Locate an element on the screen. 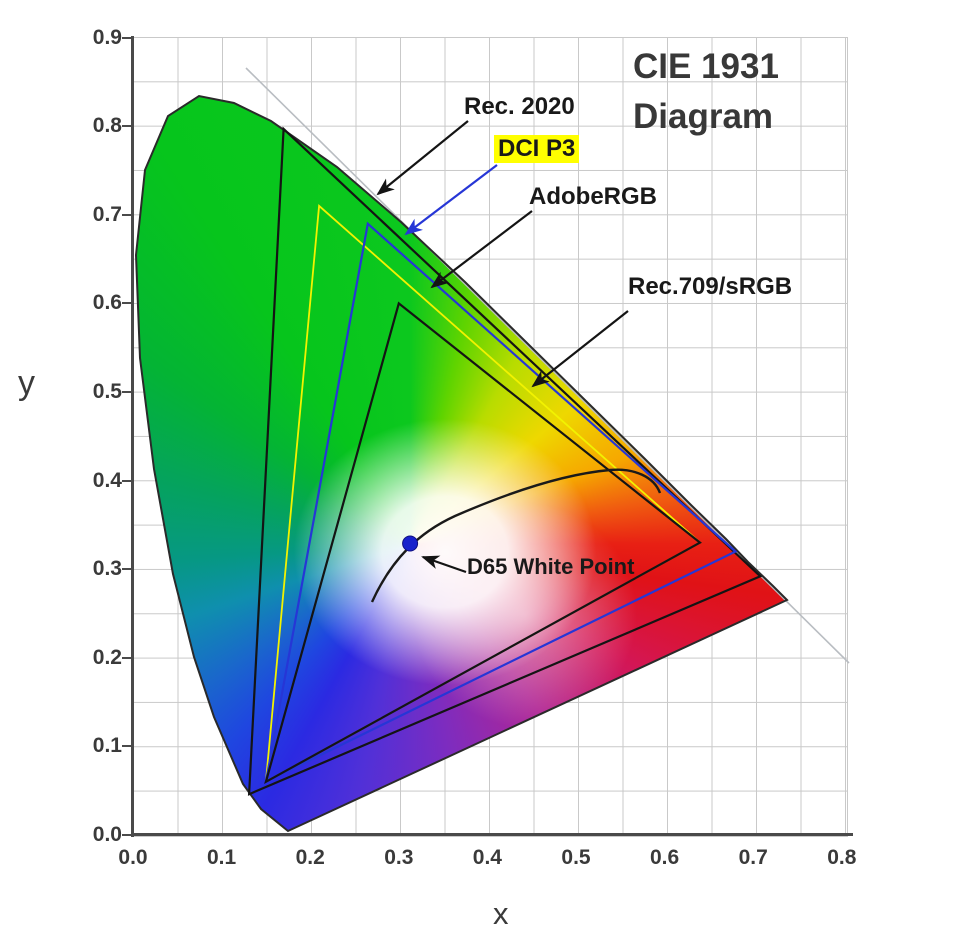 The height and width of the screenshot is (944, 957). d65-white-point-label: D65 White Point is located at coordinates (551, 566).